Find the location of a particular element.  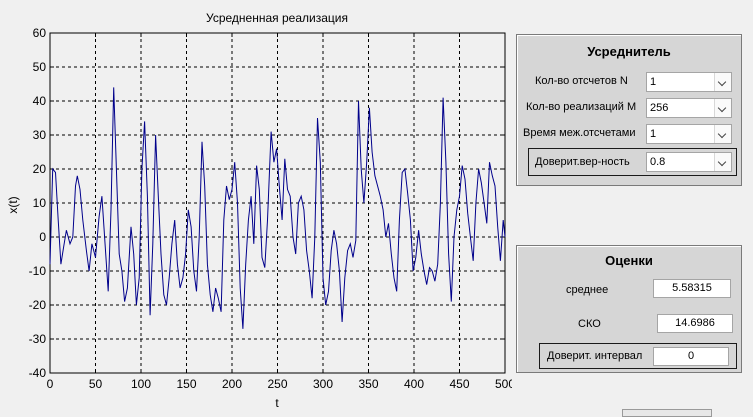

samples-count-select: 1 is located at coordinates (689, 82).